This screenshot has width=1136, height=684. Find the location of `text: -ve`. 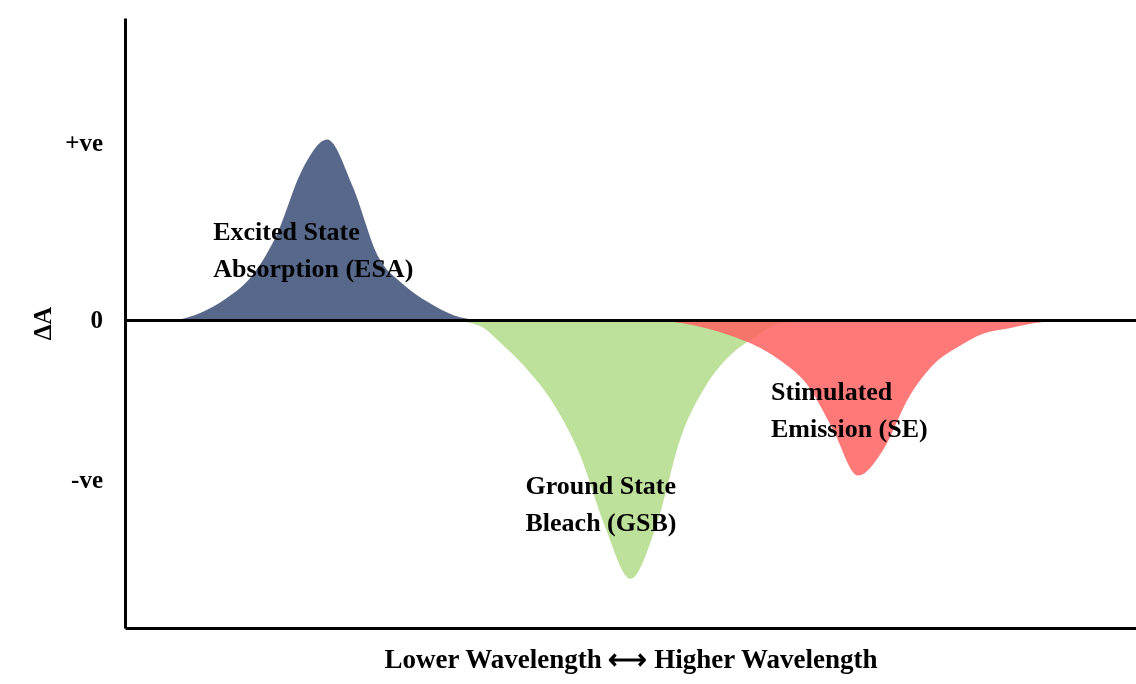

text: -ve is located at coordinates (87, 479).